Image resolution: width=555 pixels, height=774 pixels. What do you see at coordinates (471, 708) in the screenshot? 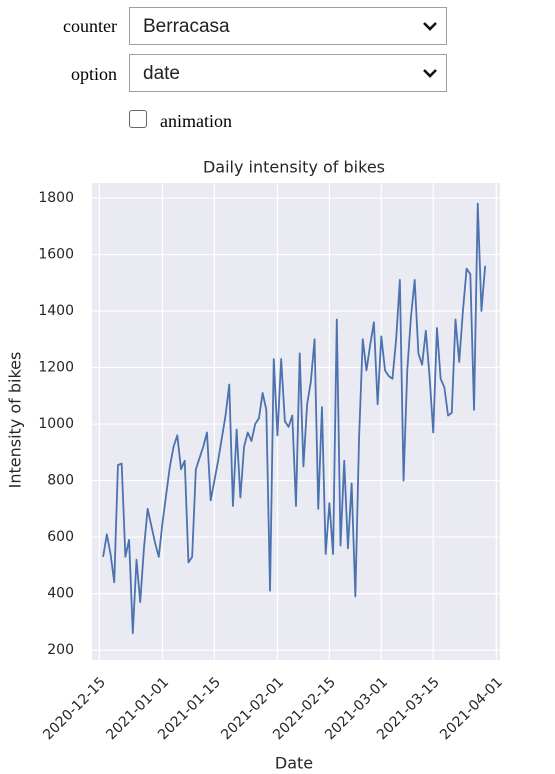
I see `x-tick-label: 2021-04-01` at bounding box center [471, 708].